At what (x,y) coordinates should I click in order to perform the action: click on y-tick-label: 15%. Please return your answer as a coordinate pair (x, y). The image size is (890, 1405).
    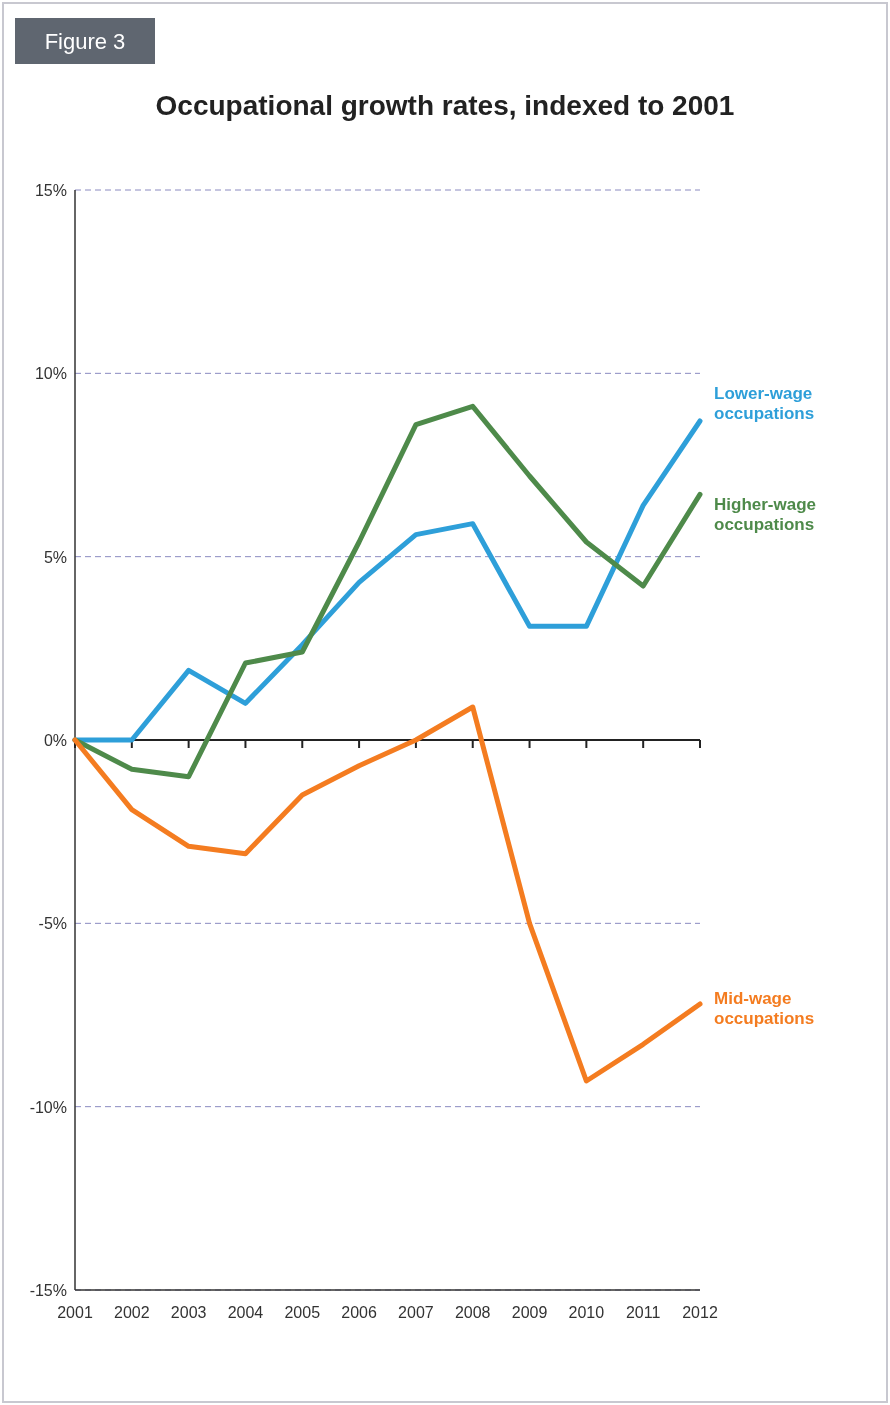
    Looking at the image, I should click on (50, 190).